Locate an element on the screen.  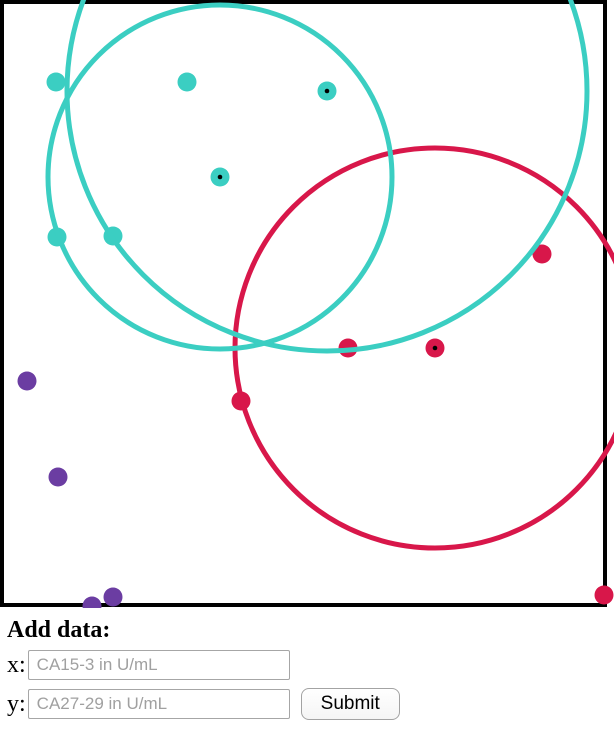
add-data-form: Add data: x: y: Submit is located at coordinates (310, 668).